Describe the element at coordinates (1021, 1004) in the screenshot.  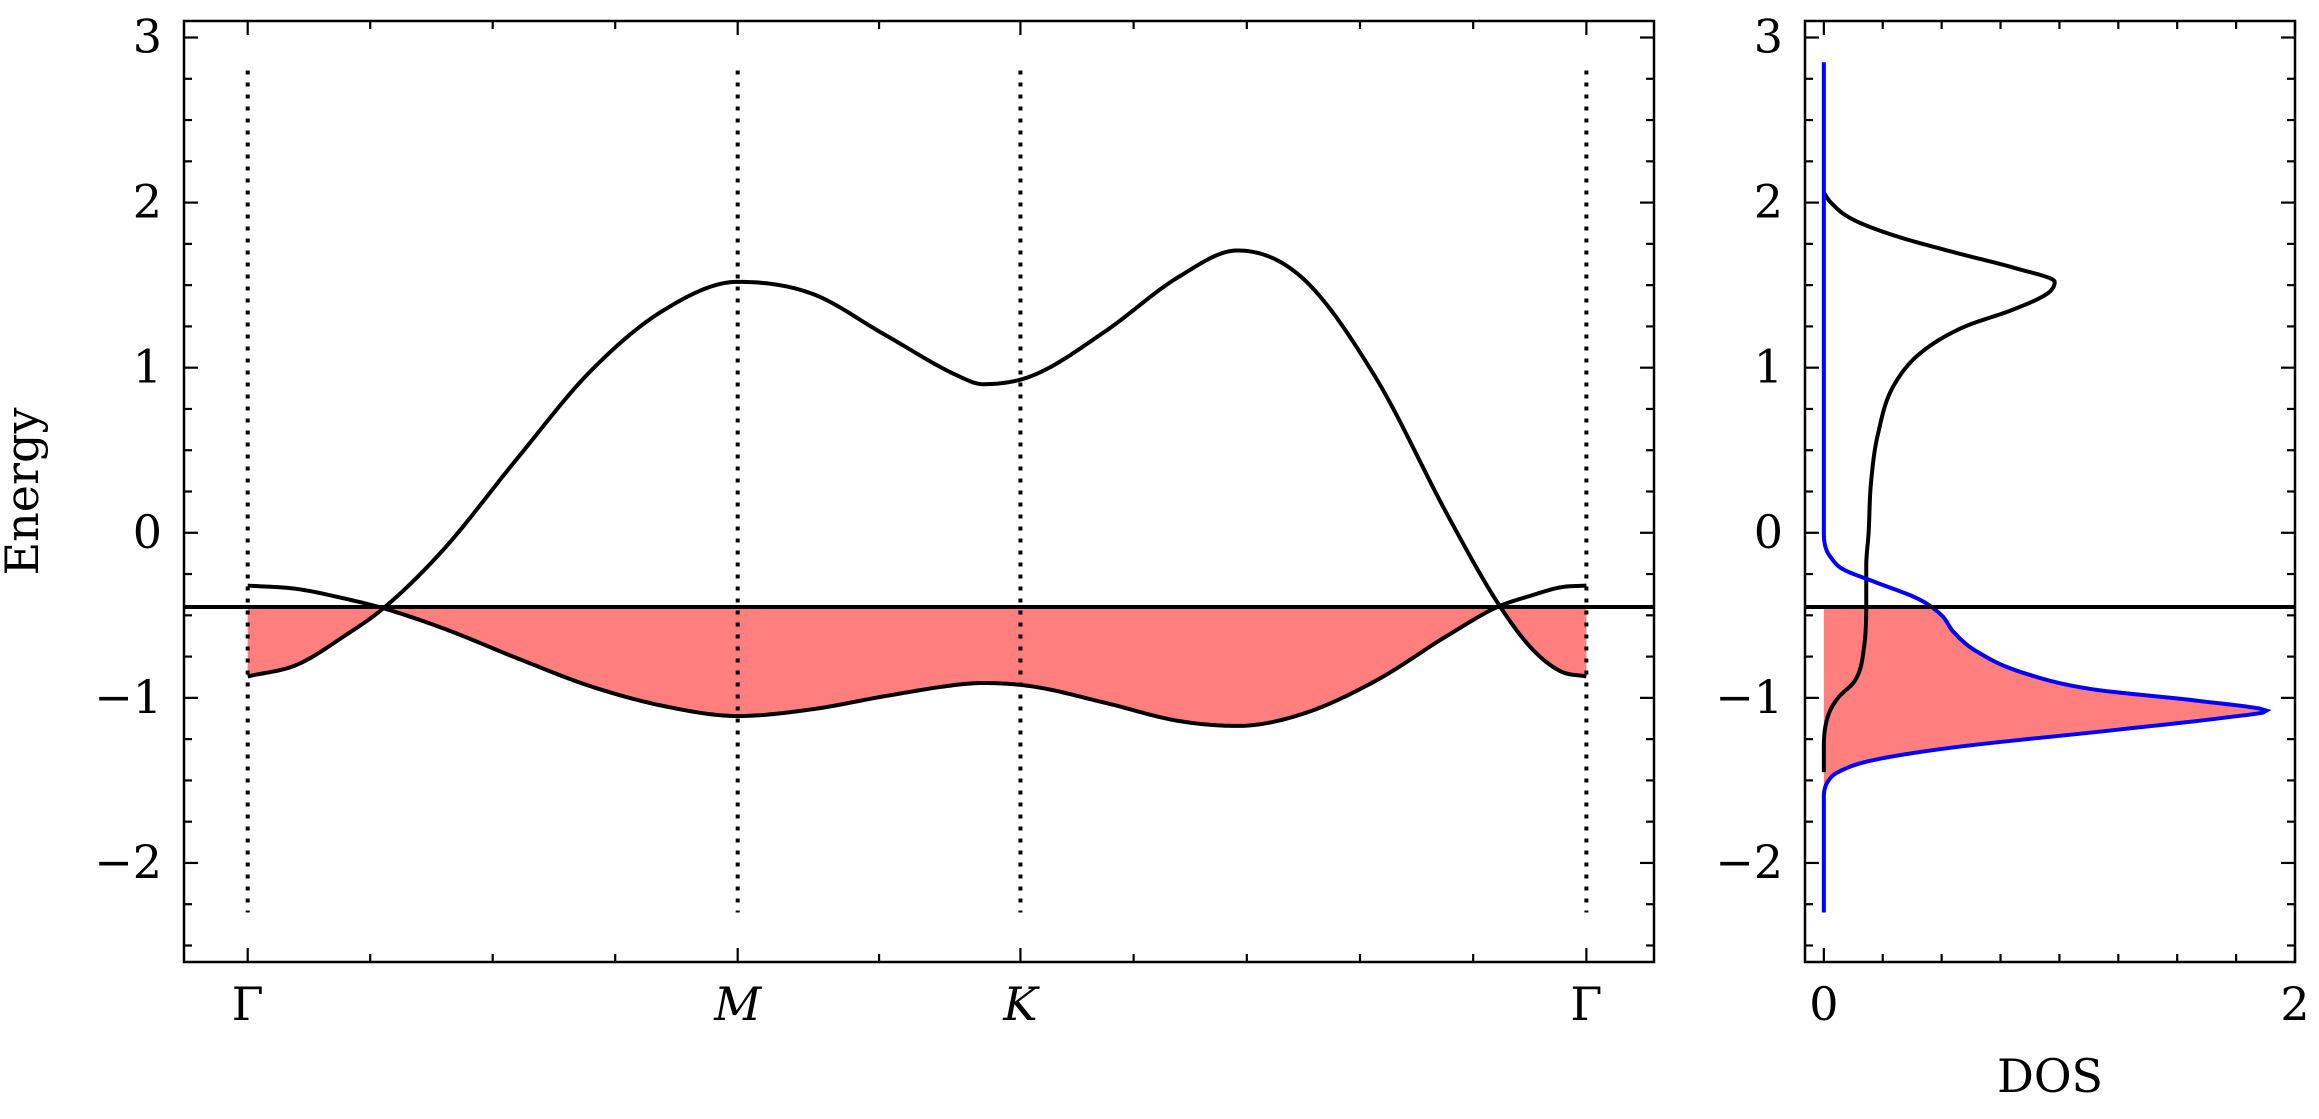
I see `x-path-label: K` at that location.